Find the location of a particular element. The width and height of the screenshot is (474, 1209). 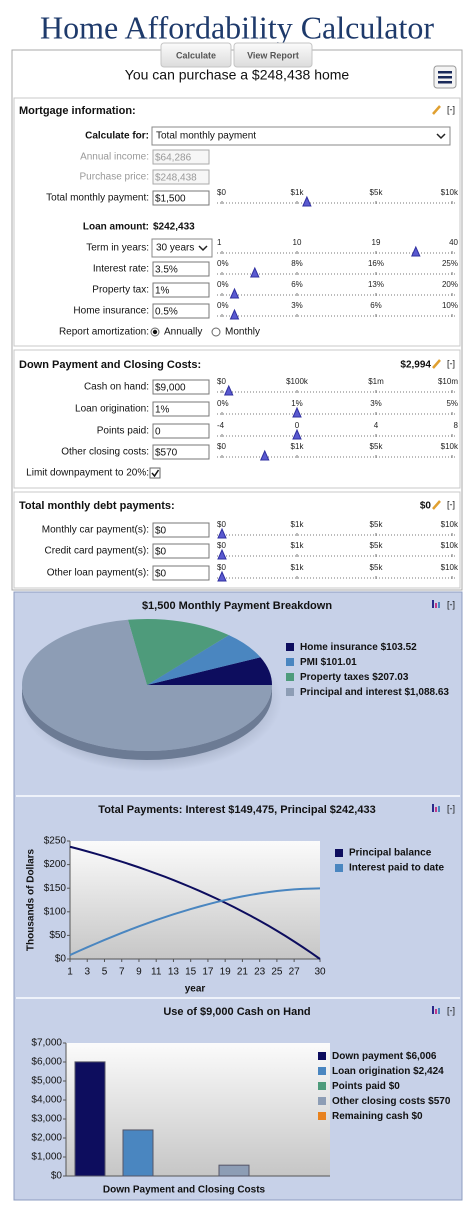

legend-label: Principal and interest $1,088.63 is located at coordinates (374, 692).